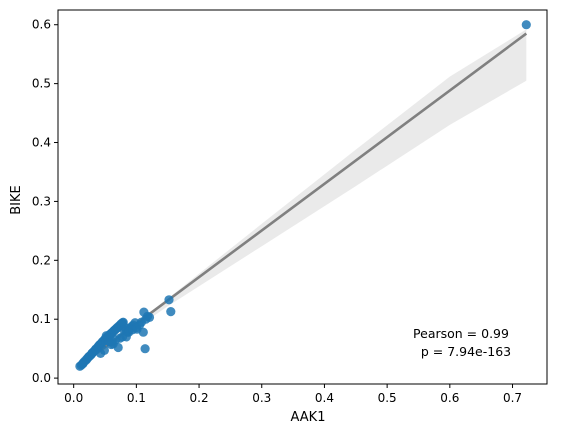  I want to click on p-value-annotation: p = 7.94e-163, so click(466, 351).